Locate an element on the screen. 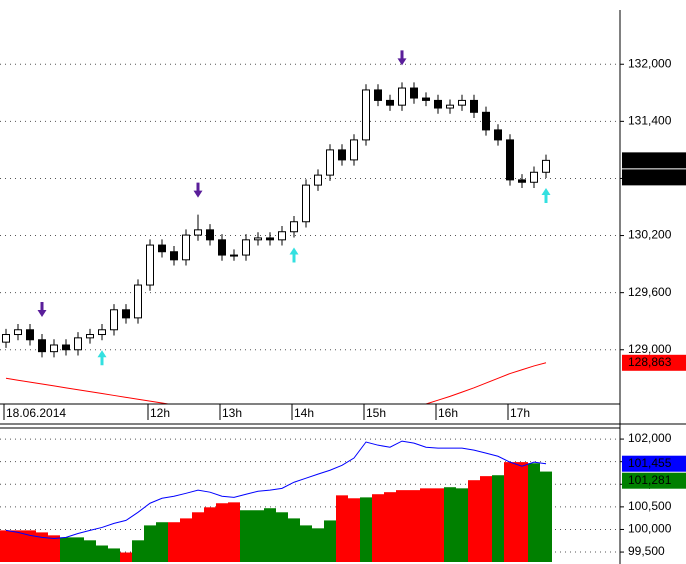 This screenshot has width=686, height=564. x-tick-label: 14h is located at coordinates (304, 413).